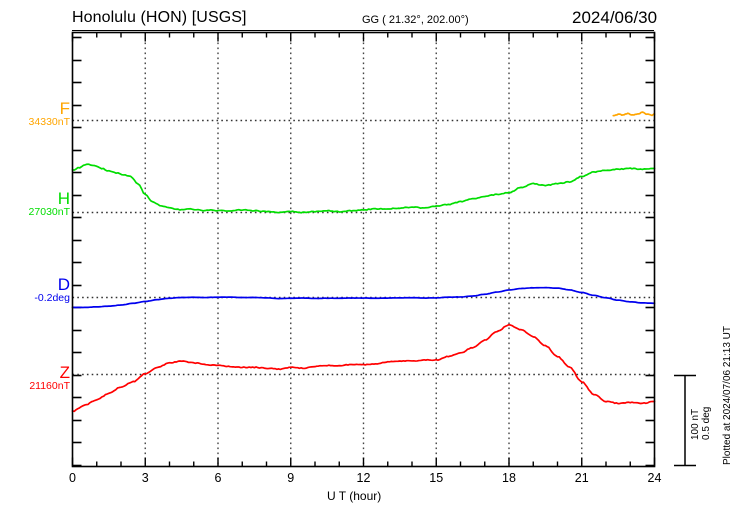 This screenshot has height=520, width=730. What do you see at coordinates (685, 420) in the screenshot?
I see `scale-bar` at bounding box center [685, 420].